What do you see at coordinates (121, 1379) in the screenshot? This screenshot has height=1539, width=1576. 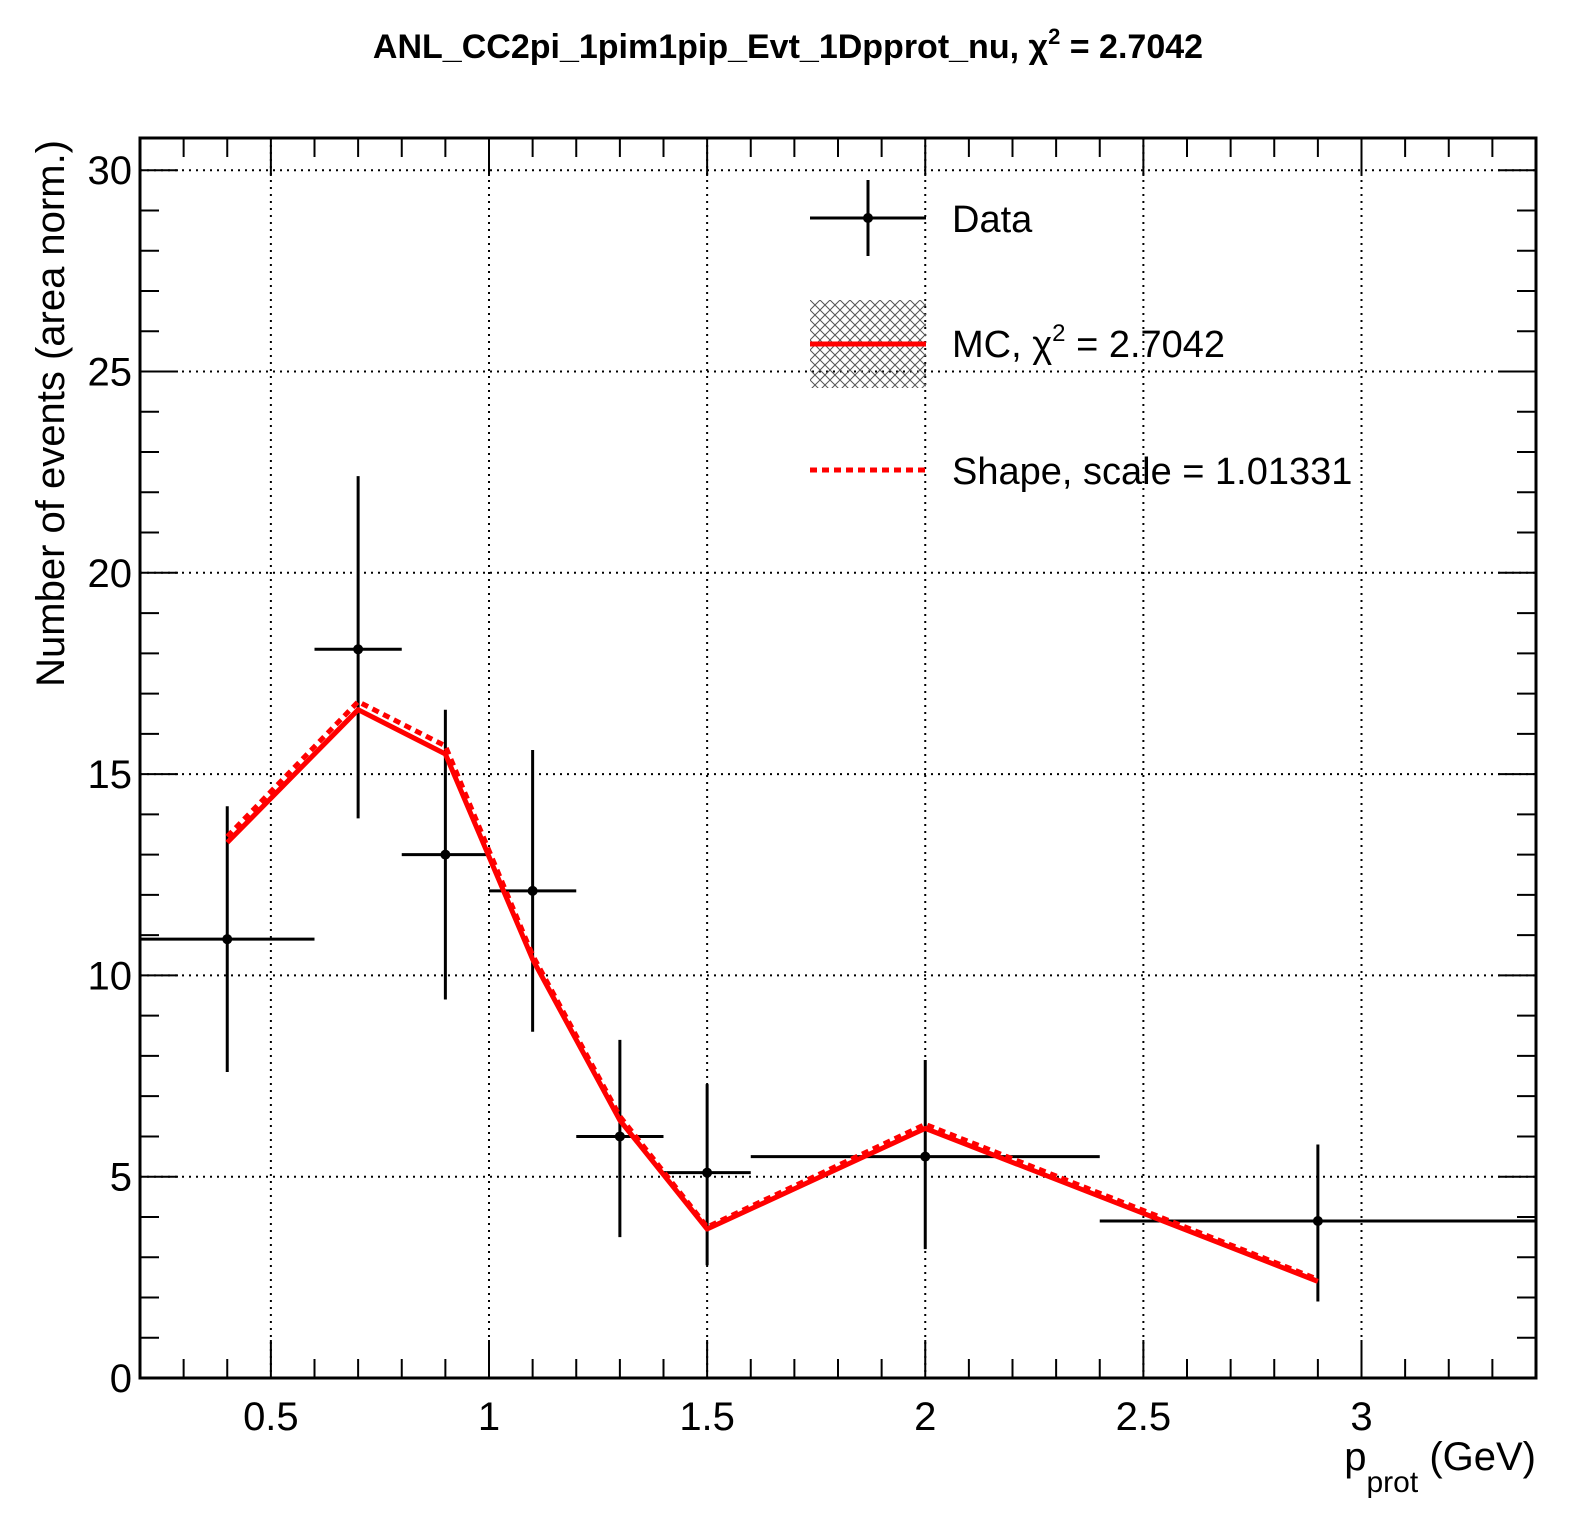 I see `y-tick-label: 0` at bounding box center [121, 1379].